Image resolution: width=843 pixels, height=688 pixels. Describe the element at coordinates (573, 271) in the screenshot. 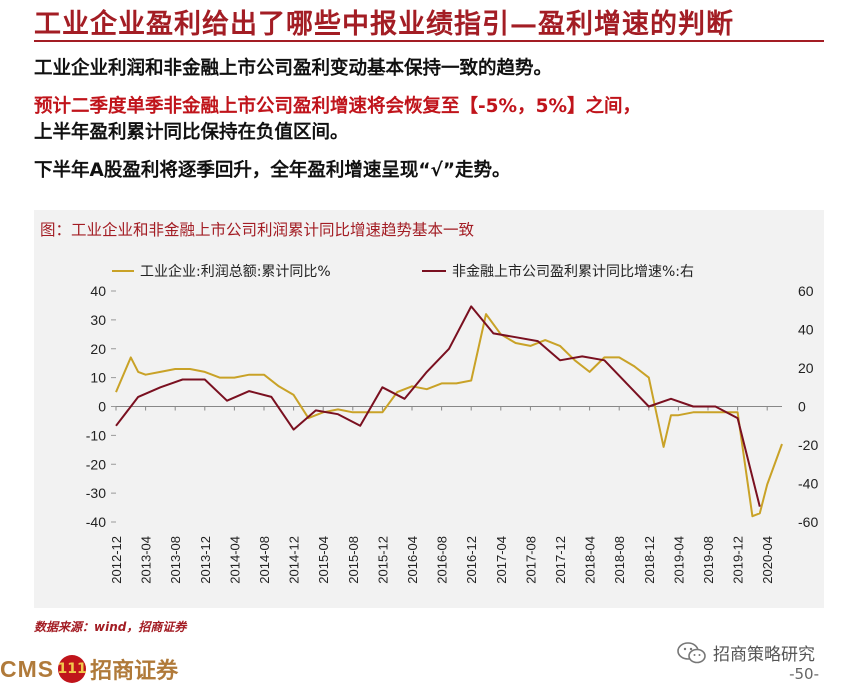

I see `legend-label-nonfinancial: 非金融上市公司盈利累计同比增速%:右` at that location.